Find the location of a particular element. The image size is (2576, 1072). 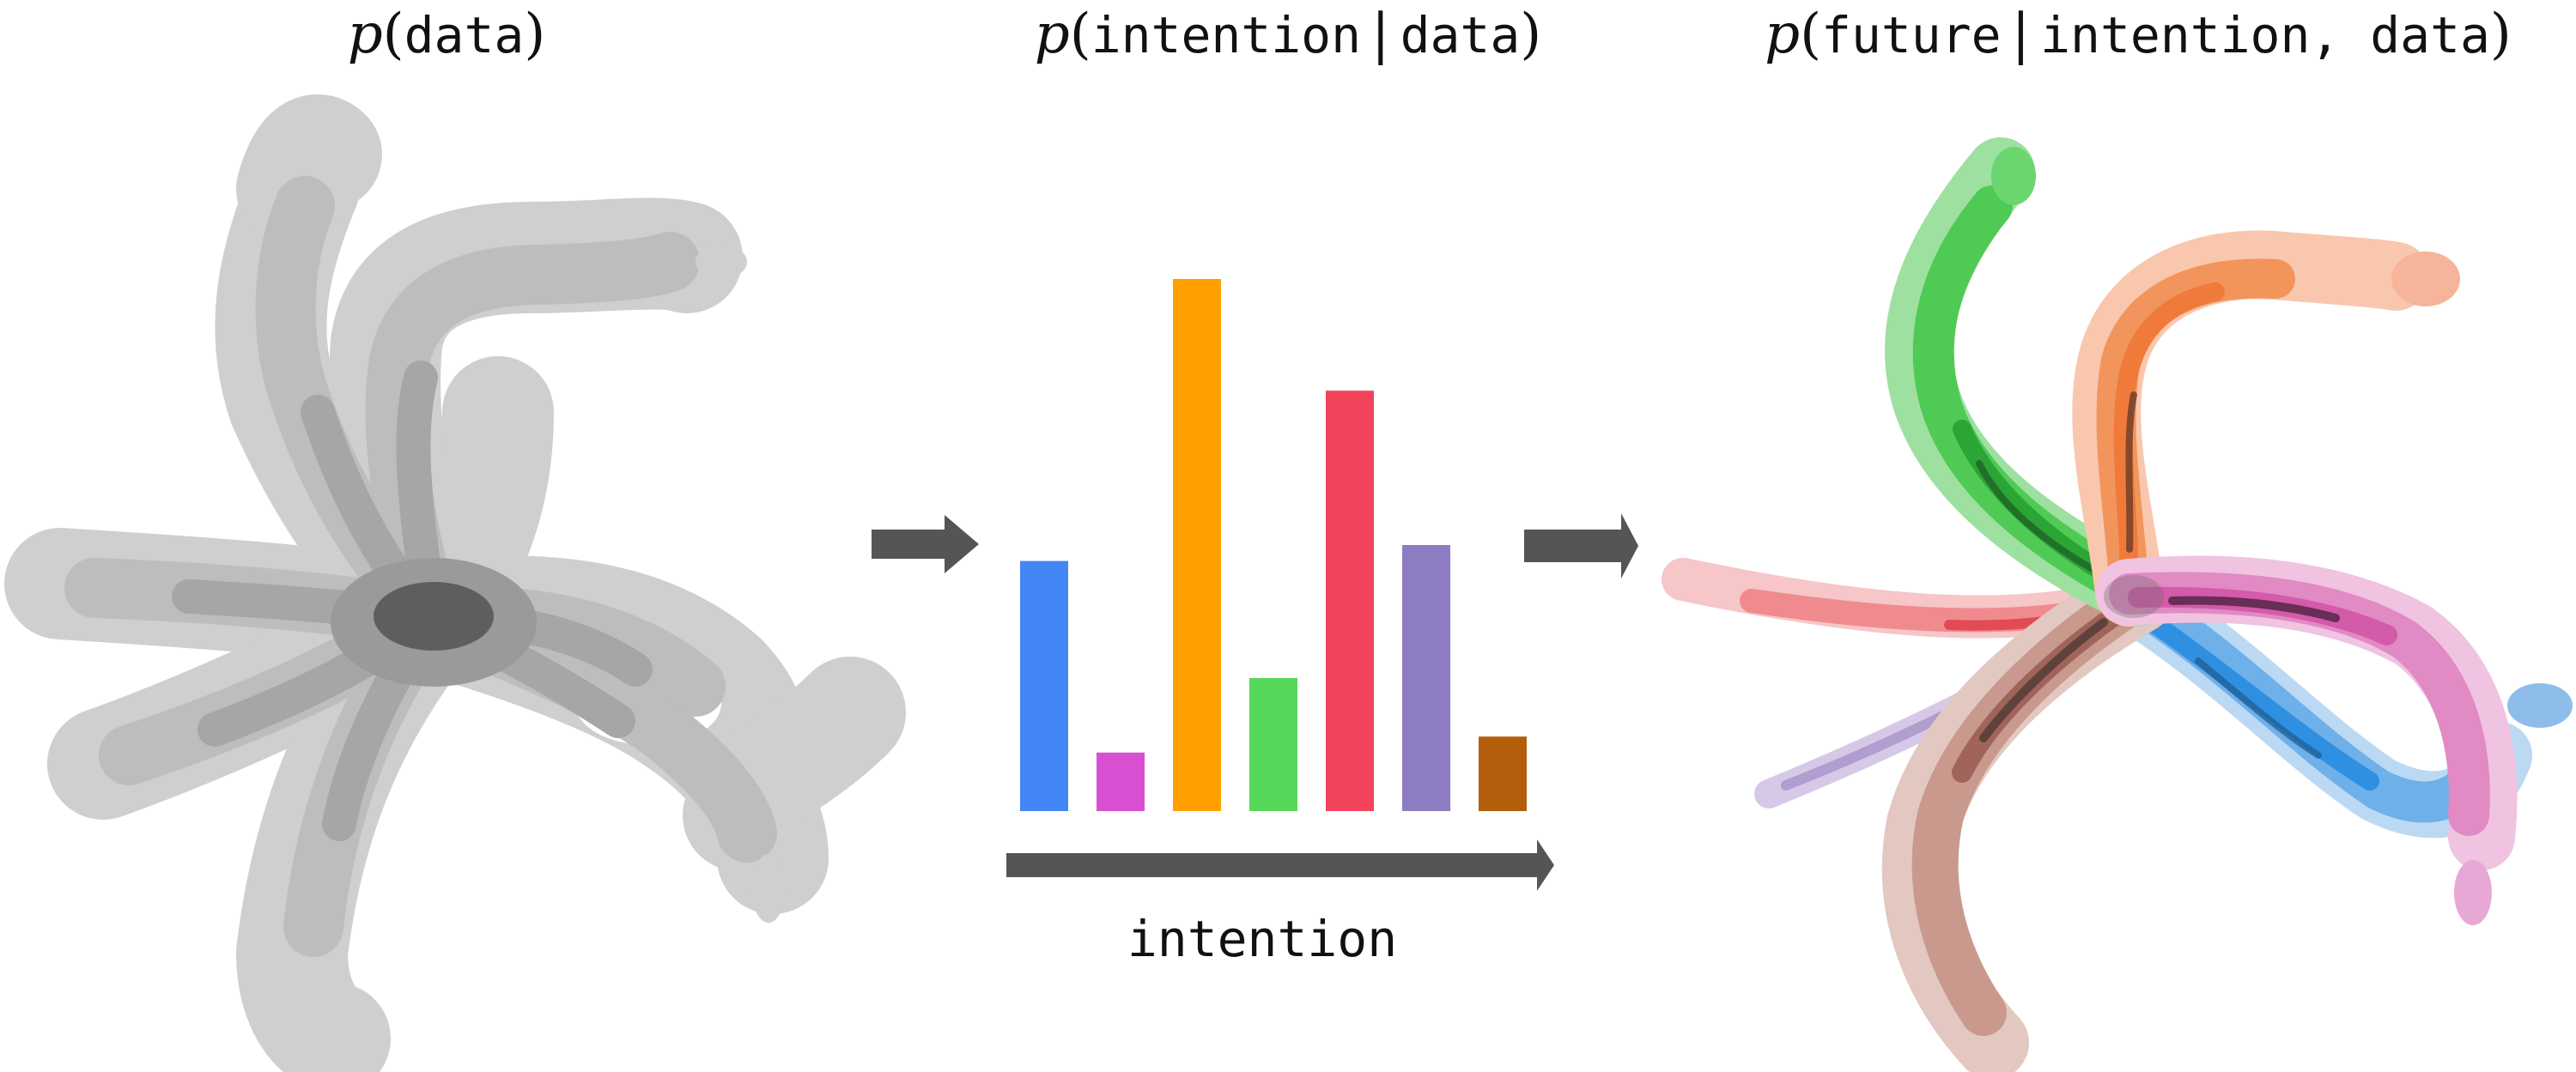

title-variable: future is located at coordinates (1911, 35).